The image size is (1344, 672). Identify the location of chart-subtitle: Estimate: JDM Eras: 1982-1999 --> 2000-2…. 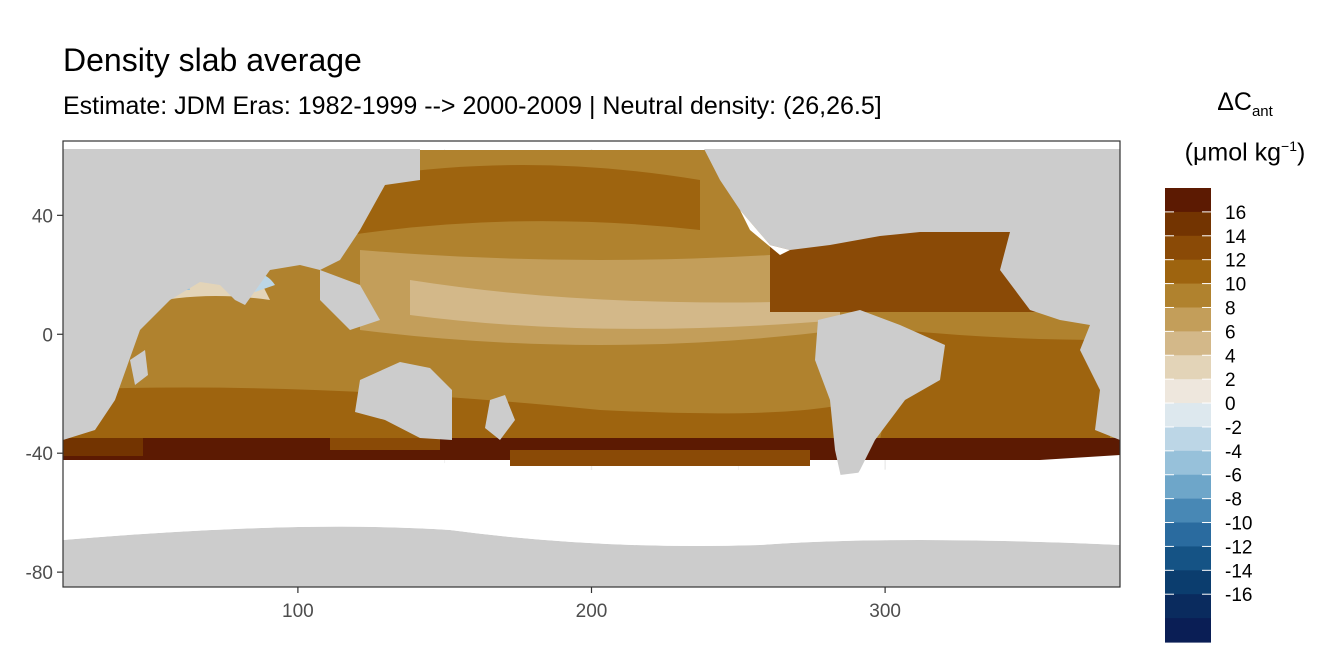
(472, 106).